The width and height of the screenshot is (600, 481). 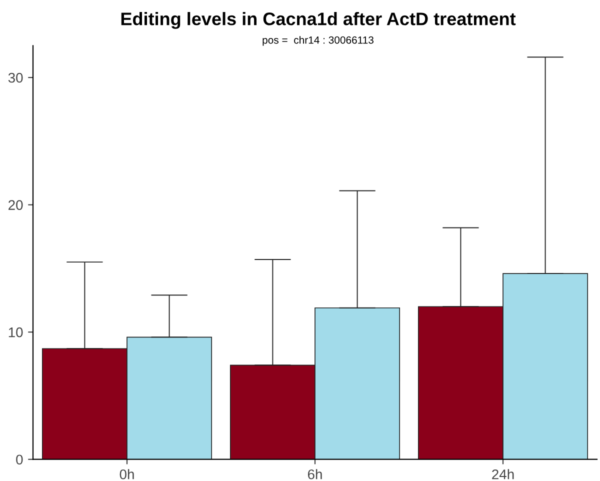 I want to click on chart-subtitle: pos = chr14 : 30066113, so click(x=318, y=41).